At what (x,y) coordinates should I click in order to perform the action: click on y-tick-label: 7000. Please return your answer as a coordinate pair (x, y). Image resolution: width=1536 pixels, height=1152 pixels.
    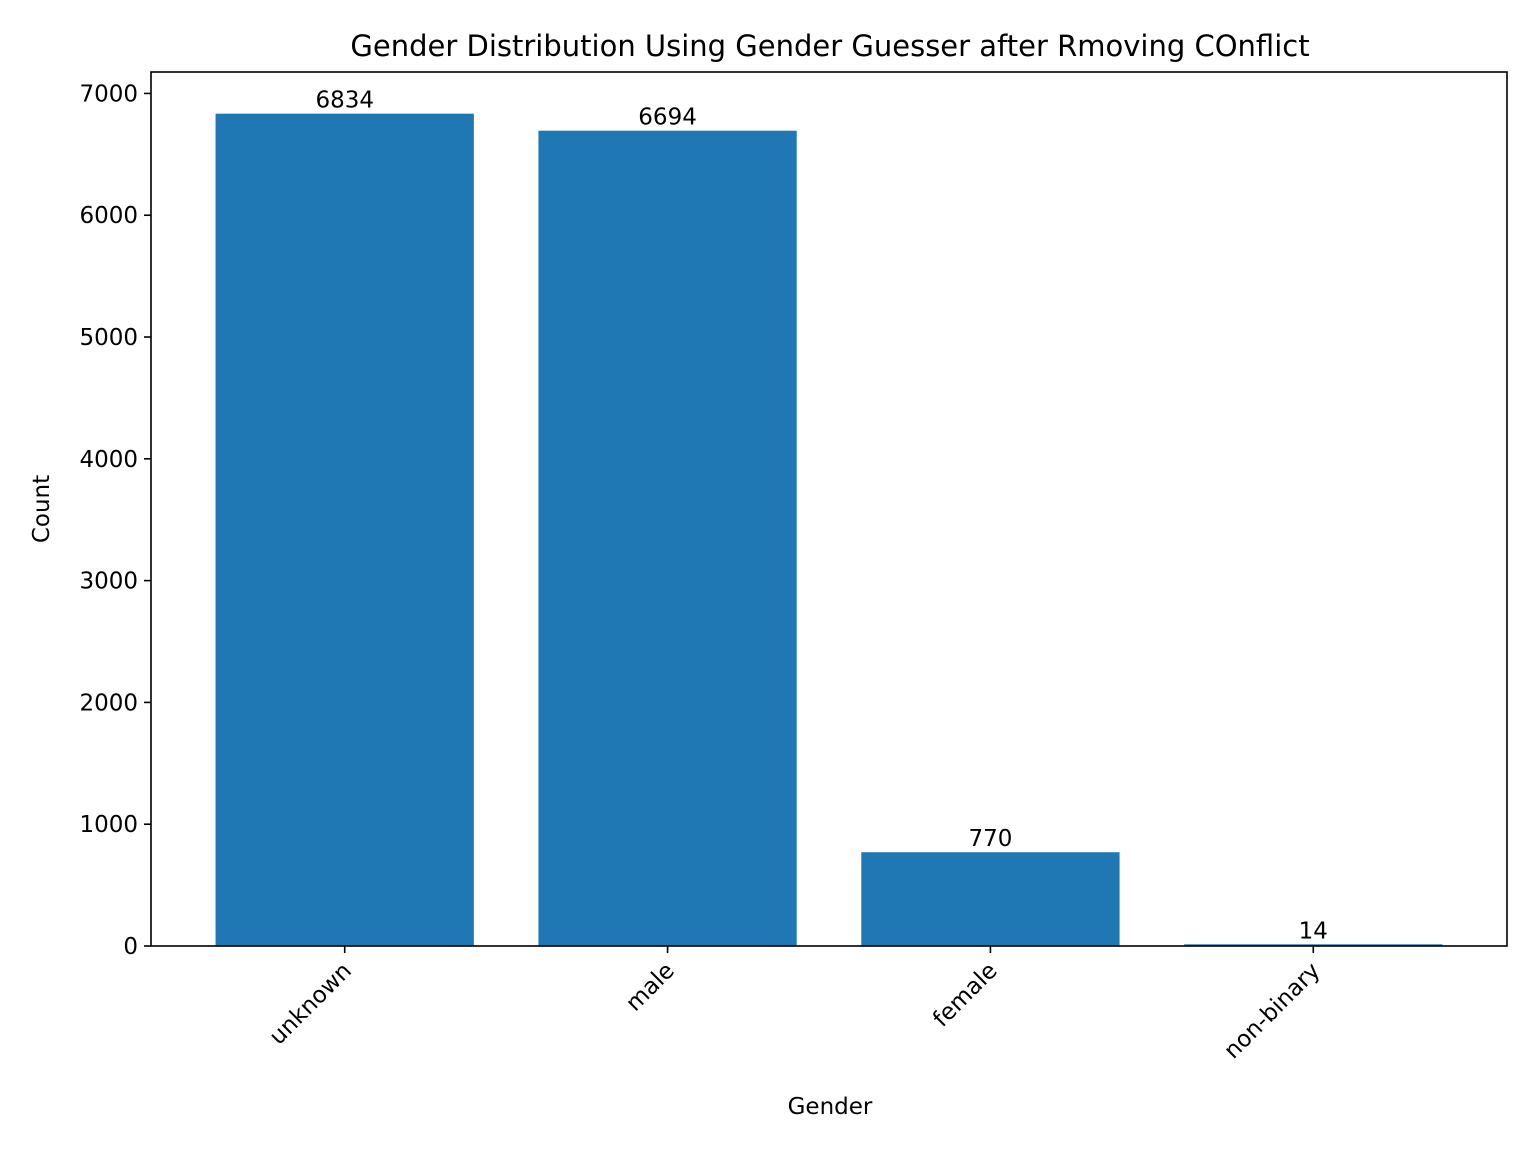
    Looking at the image, I should click on (108, 94).